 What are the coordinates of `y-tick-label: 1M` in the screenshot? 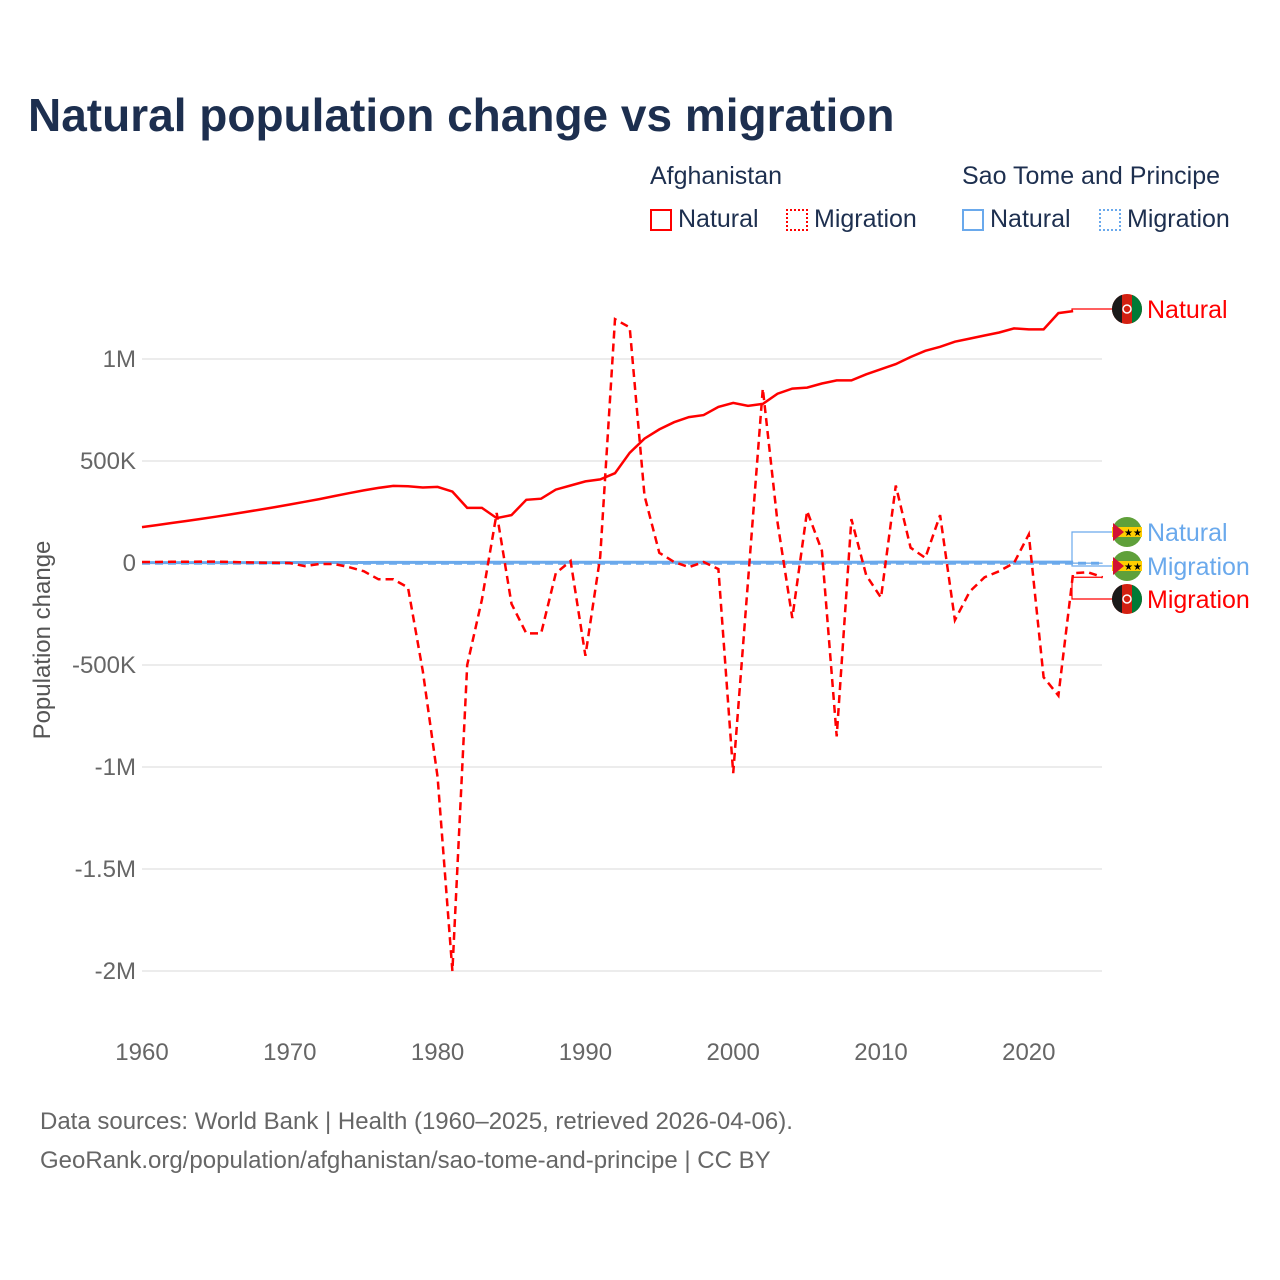 It's located at (119, 359).